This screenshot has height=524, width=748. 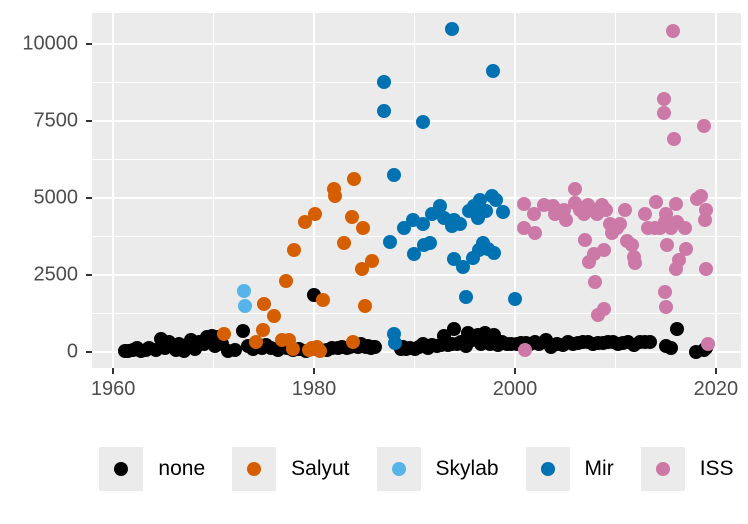 I want to click on legend-item-skylab: Skylab, so click(x=437, y=469).